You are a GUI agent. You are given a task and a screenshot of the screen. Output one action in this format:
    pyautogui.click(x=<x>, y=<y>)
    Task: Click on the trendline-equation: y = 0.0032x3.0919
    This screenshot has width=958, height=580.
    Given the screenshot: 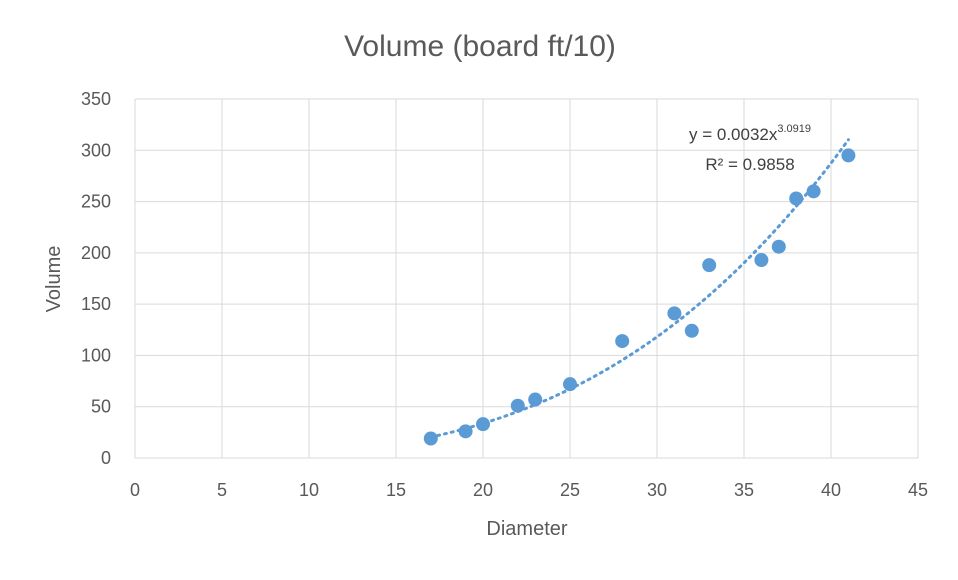 What is the action you would take?
    pyautogui.click(x=750, y=133)
    